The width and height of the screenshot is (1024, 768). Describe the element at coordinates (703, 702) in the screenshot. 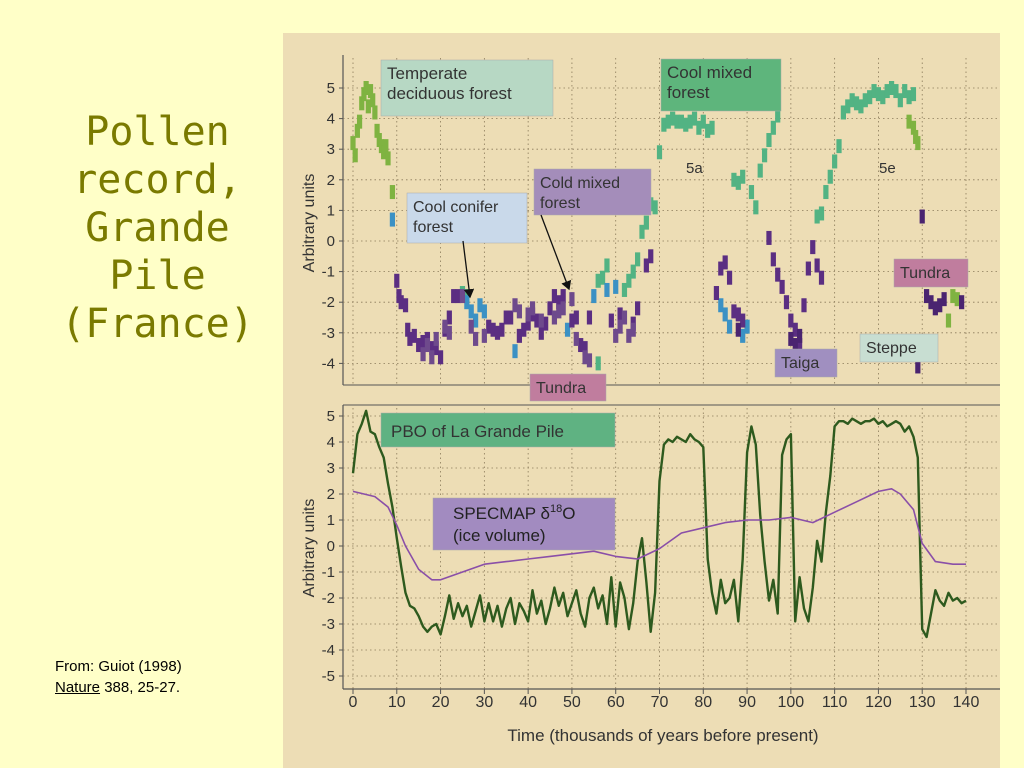

I see `x-tick-label: 80` at that location.